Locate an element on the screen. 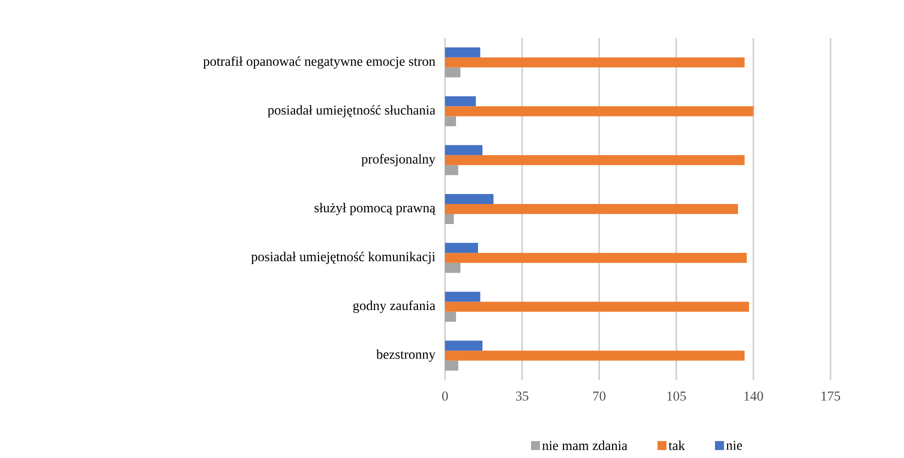 The image size is (904, 458). x-tick-label: 70 is located at coordinates (599, 396).